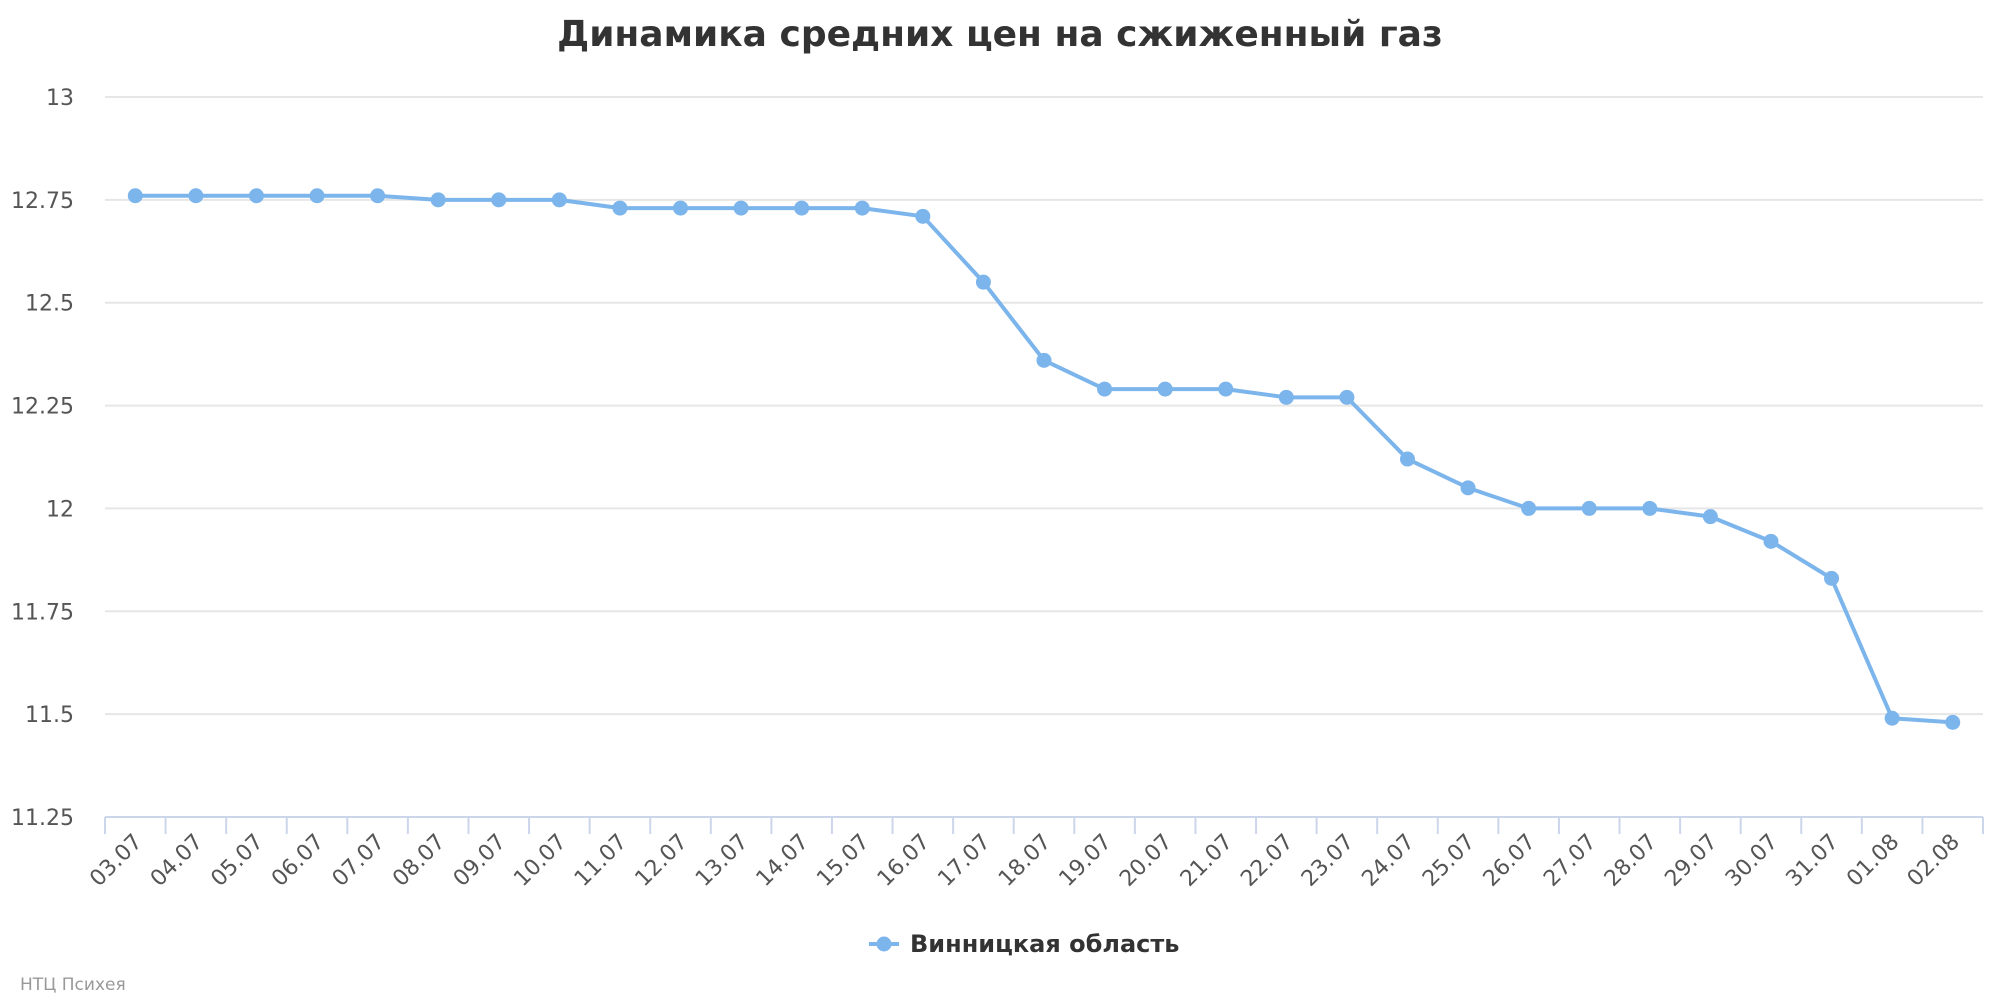 This screenshot has height=1000, width=2000. What do you see at coordinates (722, 861) in the screenshot?
I see `x-tick-label: 13.07` at bounding box center [722, 861].